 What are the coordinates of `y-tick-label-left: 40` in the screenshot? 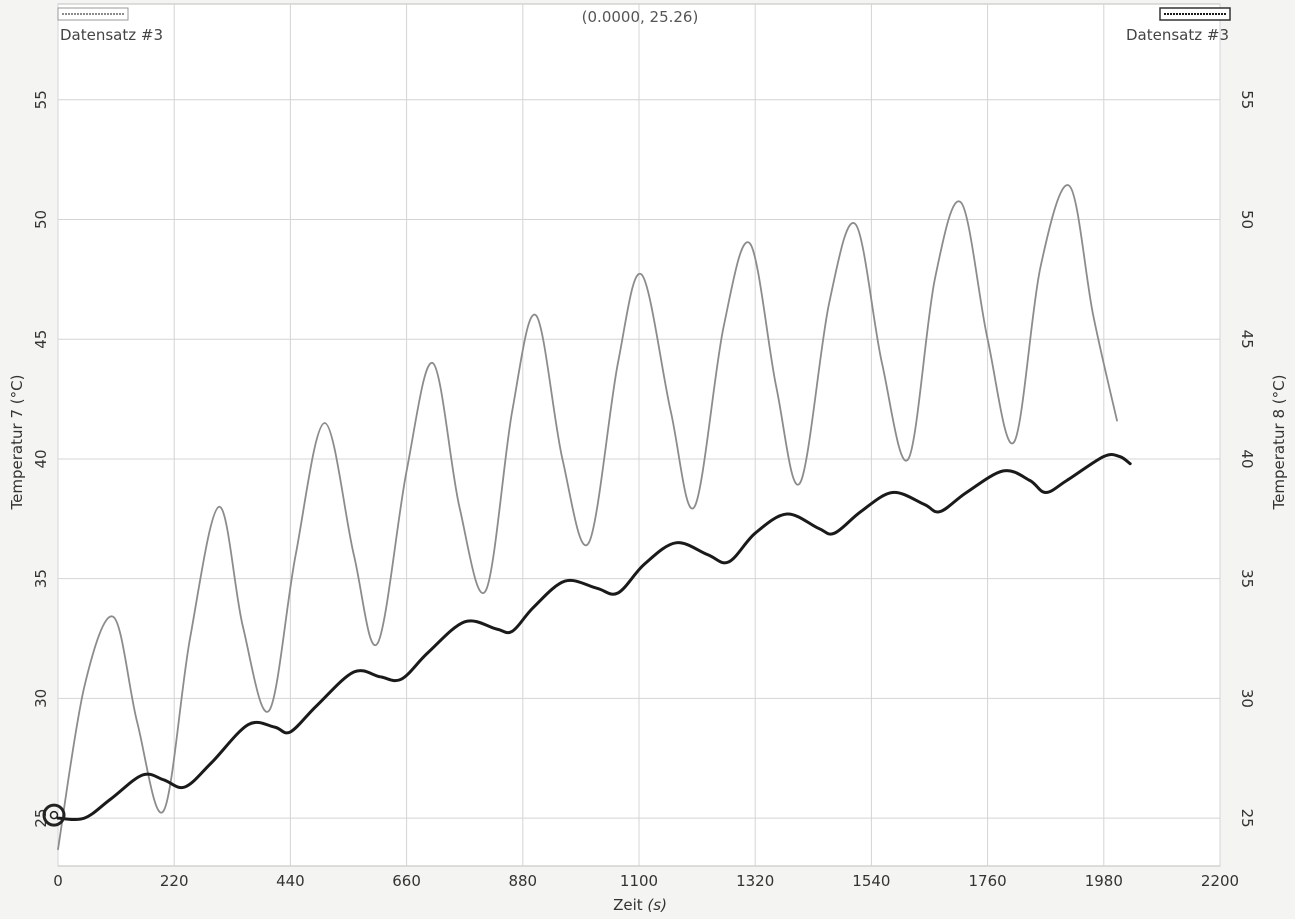 It's located at (41, 458).